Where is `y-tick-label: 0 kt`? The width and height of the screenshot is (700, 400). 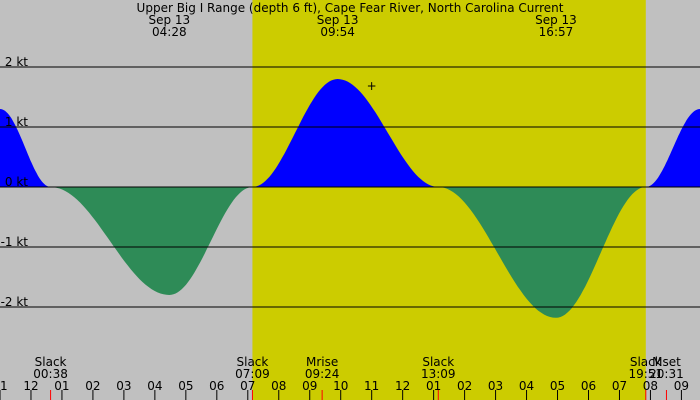 y-tick-label: 0 kt is located at coordinates (16, 182).